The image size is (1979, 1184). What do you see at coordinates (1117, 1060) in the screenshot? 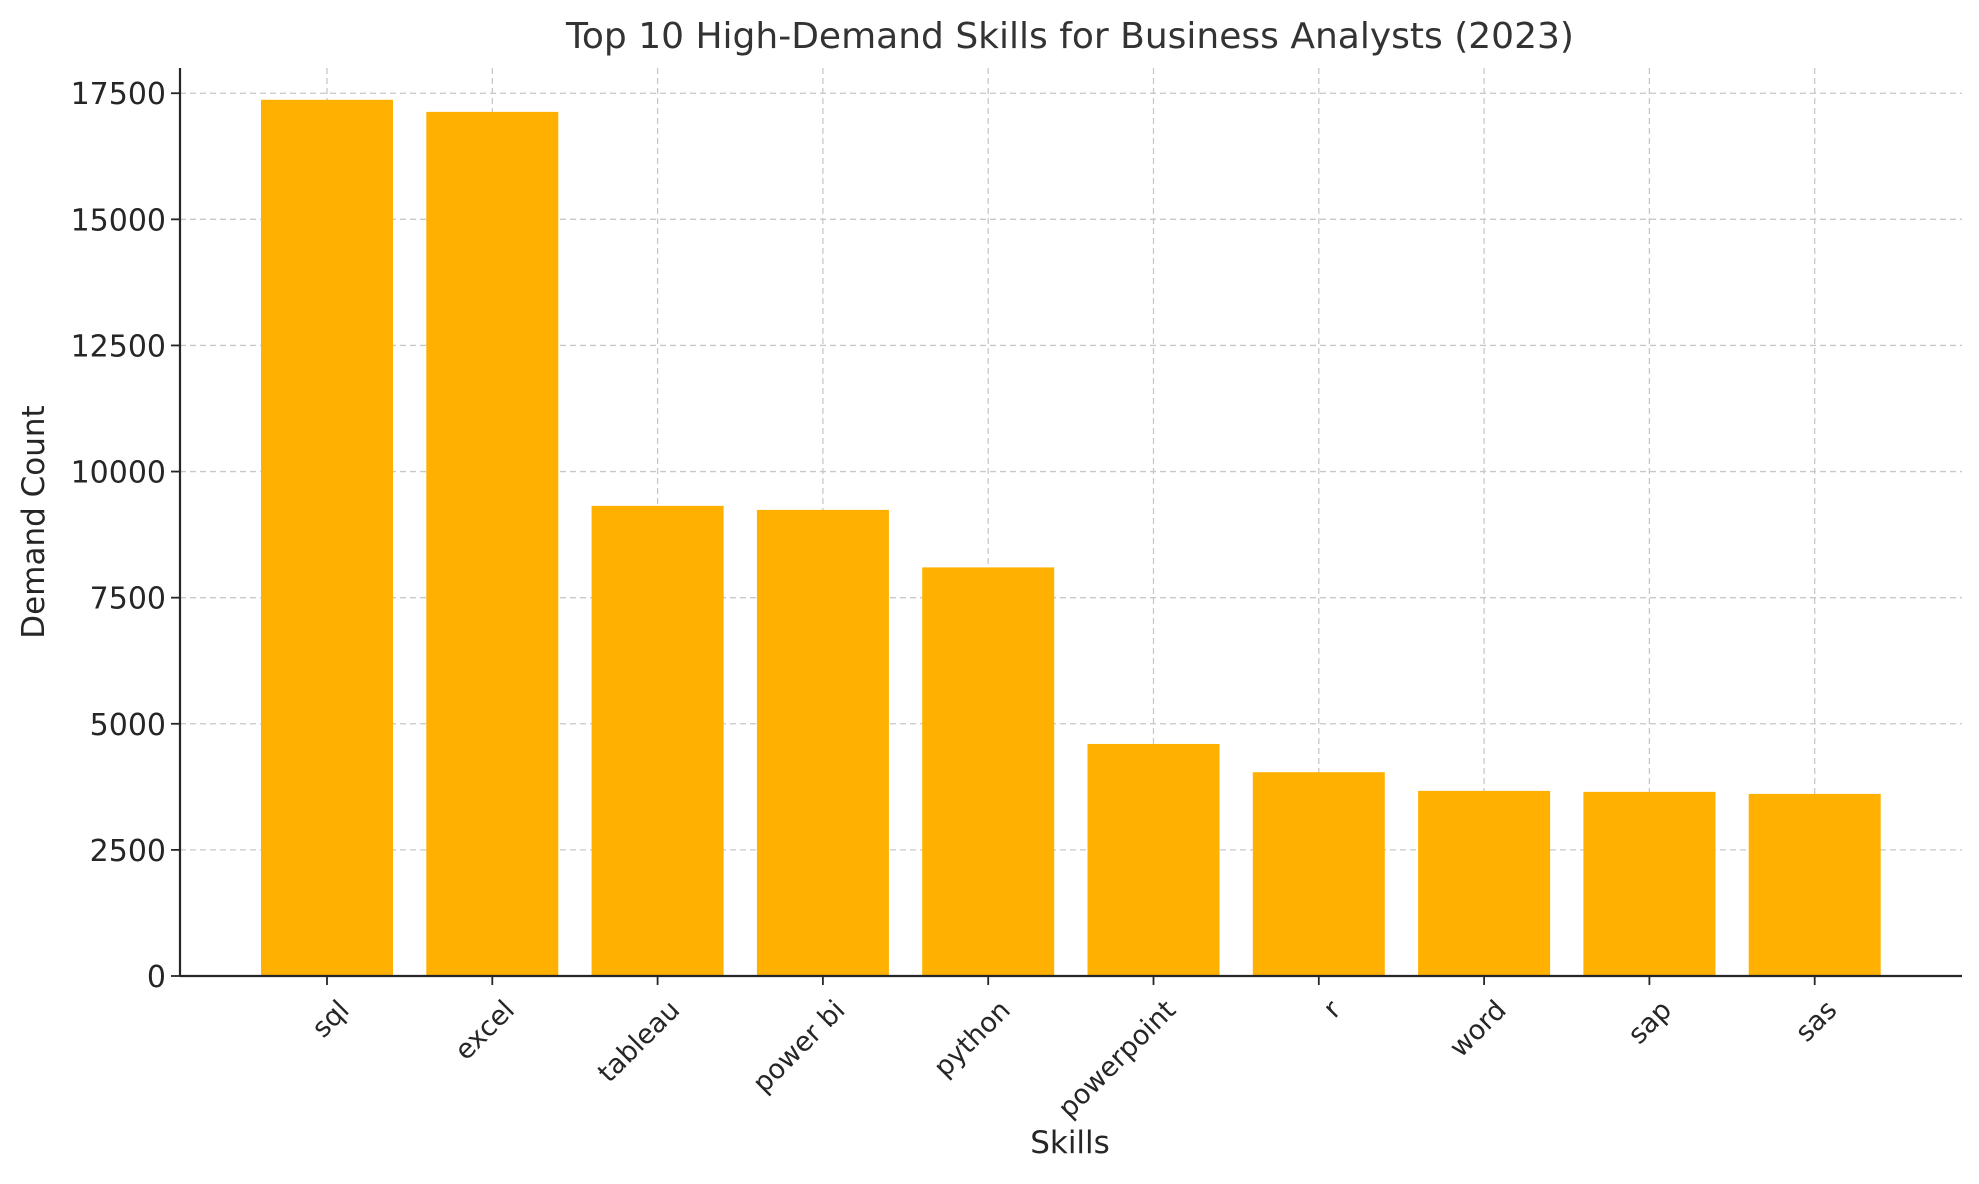
I see `x-tick-label: powerpoint` at bounding box center [1117, 1060].